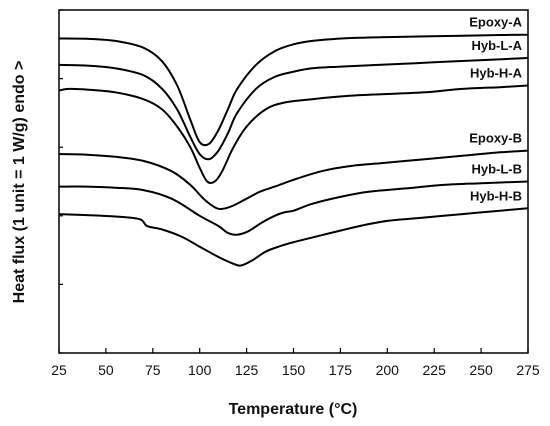 This screenshot has height=426, width=550. I want to click on x-tick-label: 25, so click(59, 370).